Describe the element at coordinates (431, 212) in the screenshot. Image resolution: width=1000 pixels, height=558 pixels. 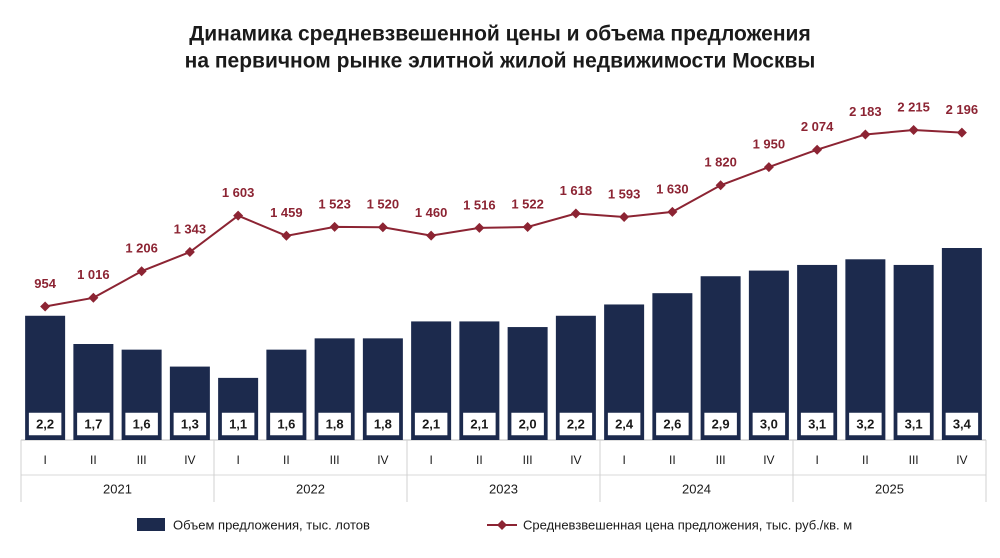
I see `line-value-label: 1 460` at that location.